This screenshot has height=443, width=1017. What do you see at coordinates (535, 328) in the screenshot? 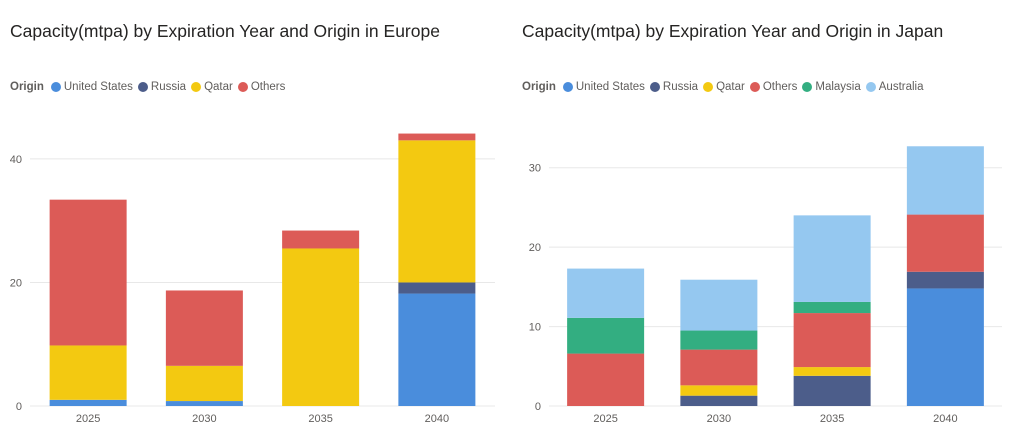
I see `y-tick-label: 10` at bounding box center [535, 328].